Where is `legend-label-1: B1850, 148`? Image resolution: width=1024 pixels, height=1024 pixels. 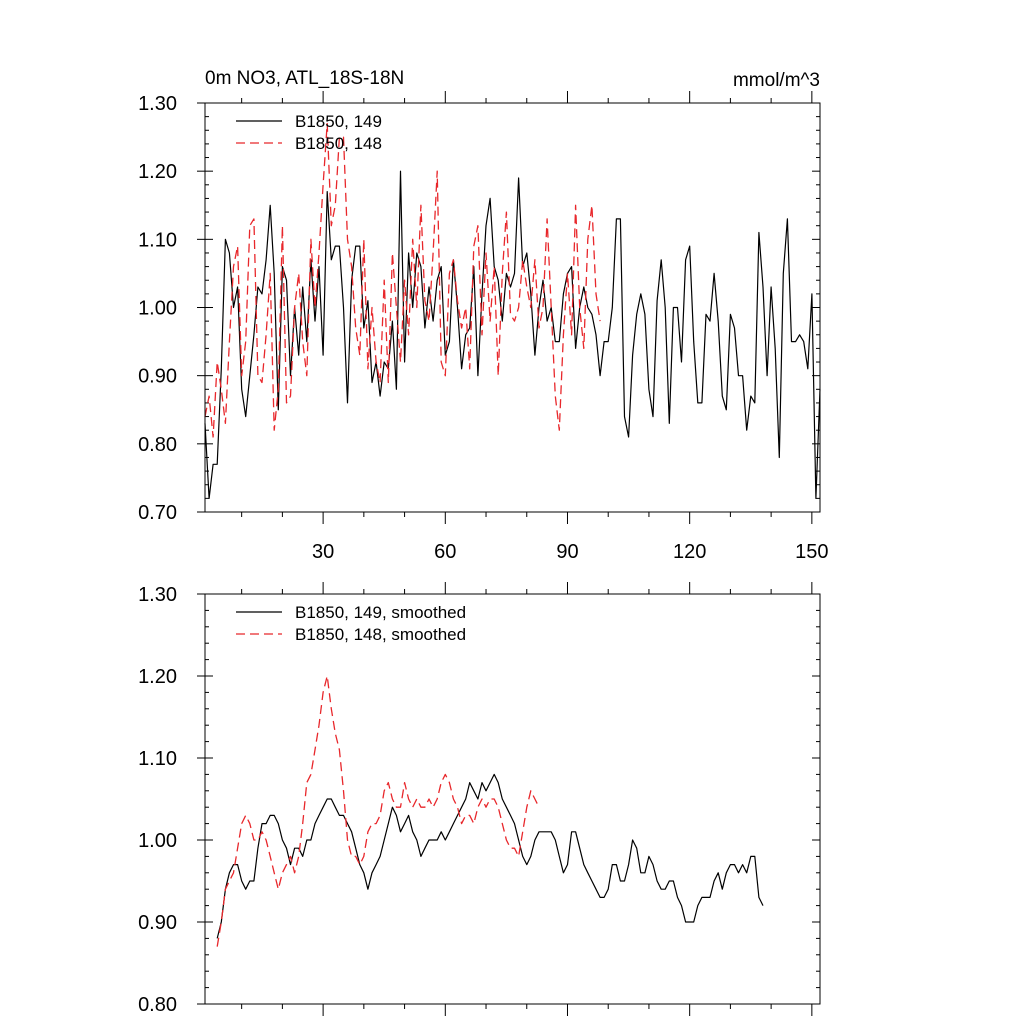 legend-label-1: B1850, 148 is located at coordinates (338, 143).